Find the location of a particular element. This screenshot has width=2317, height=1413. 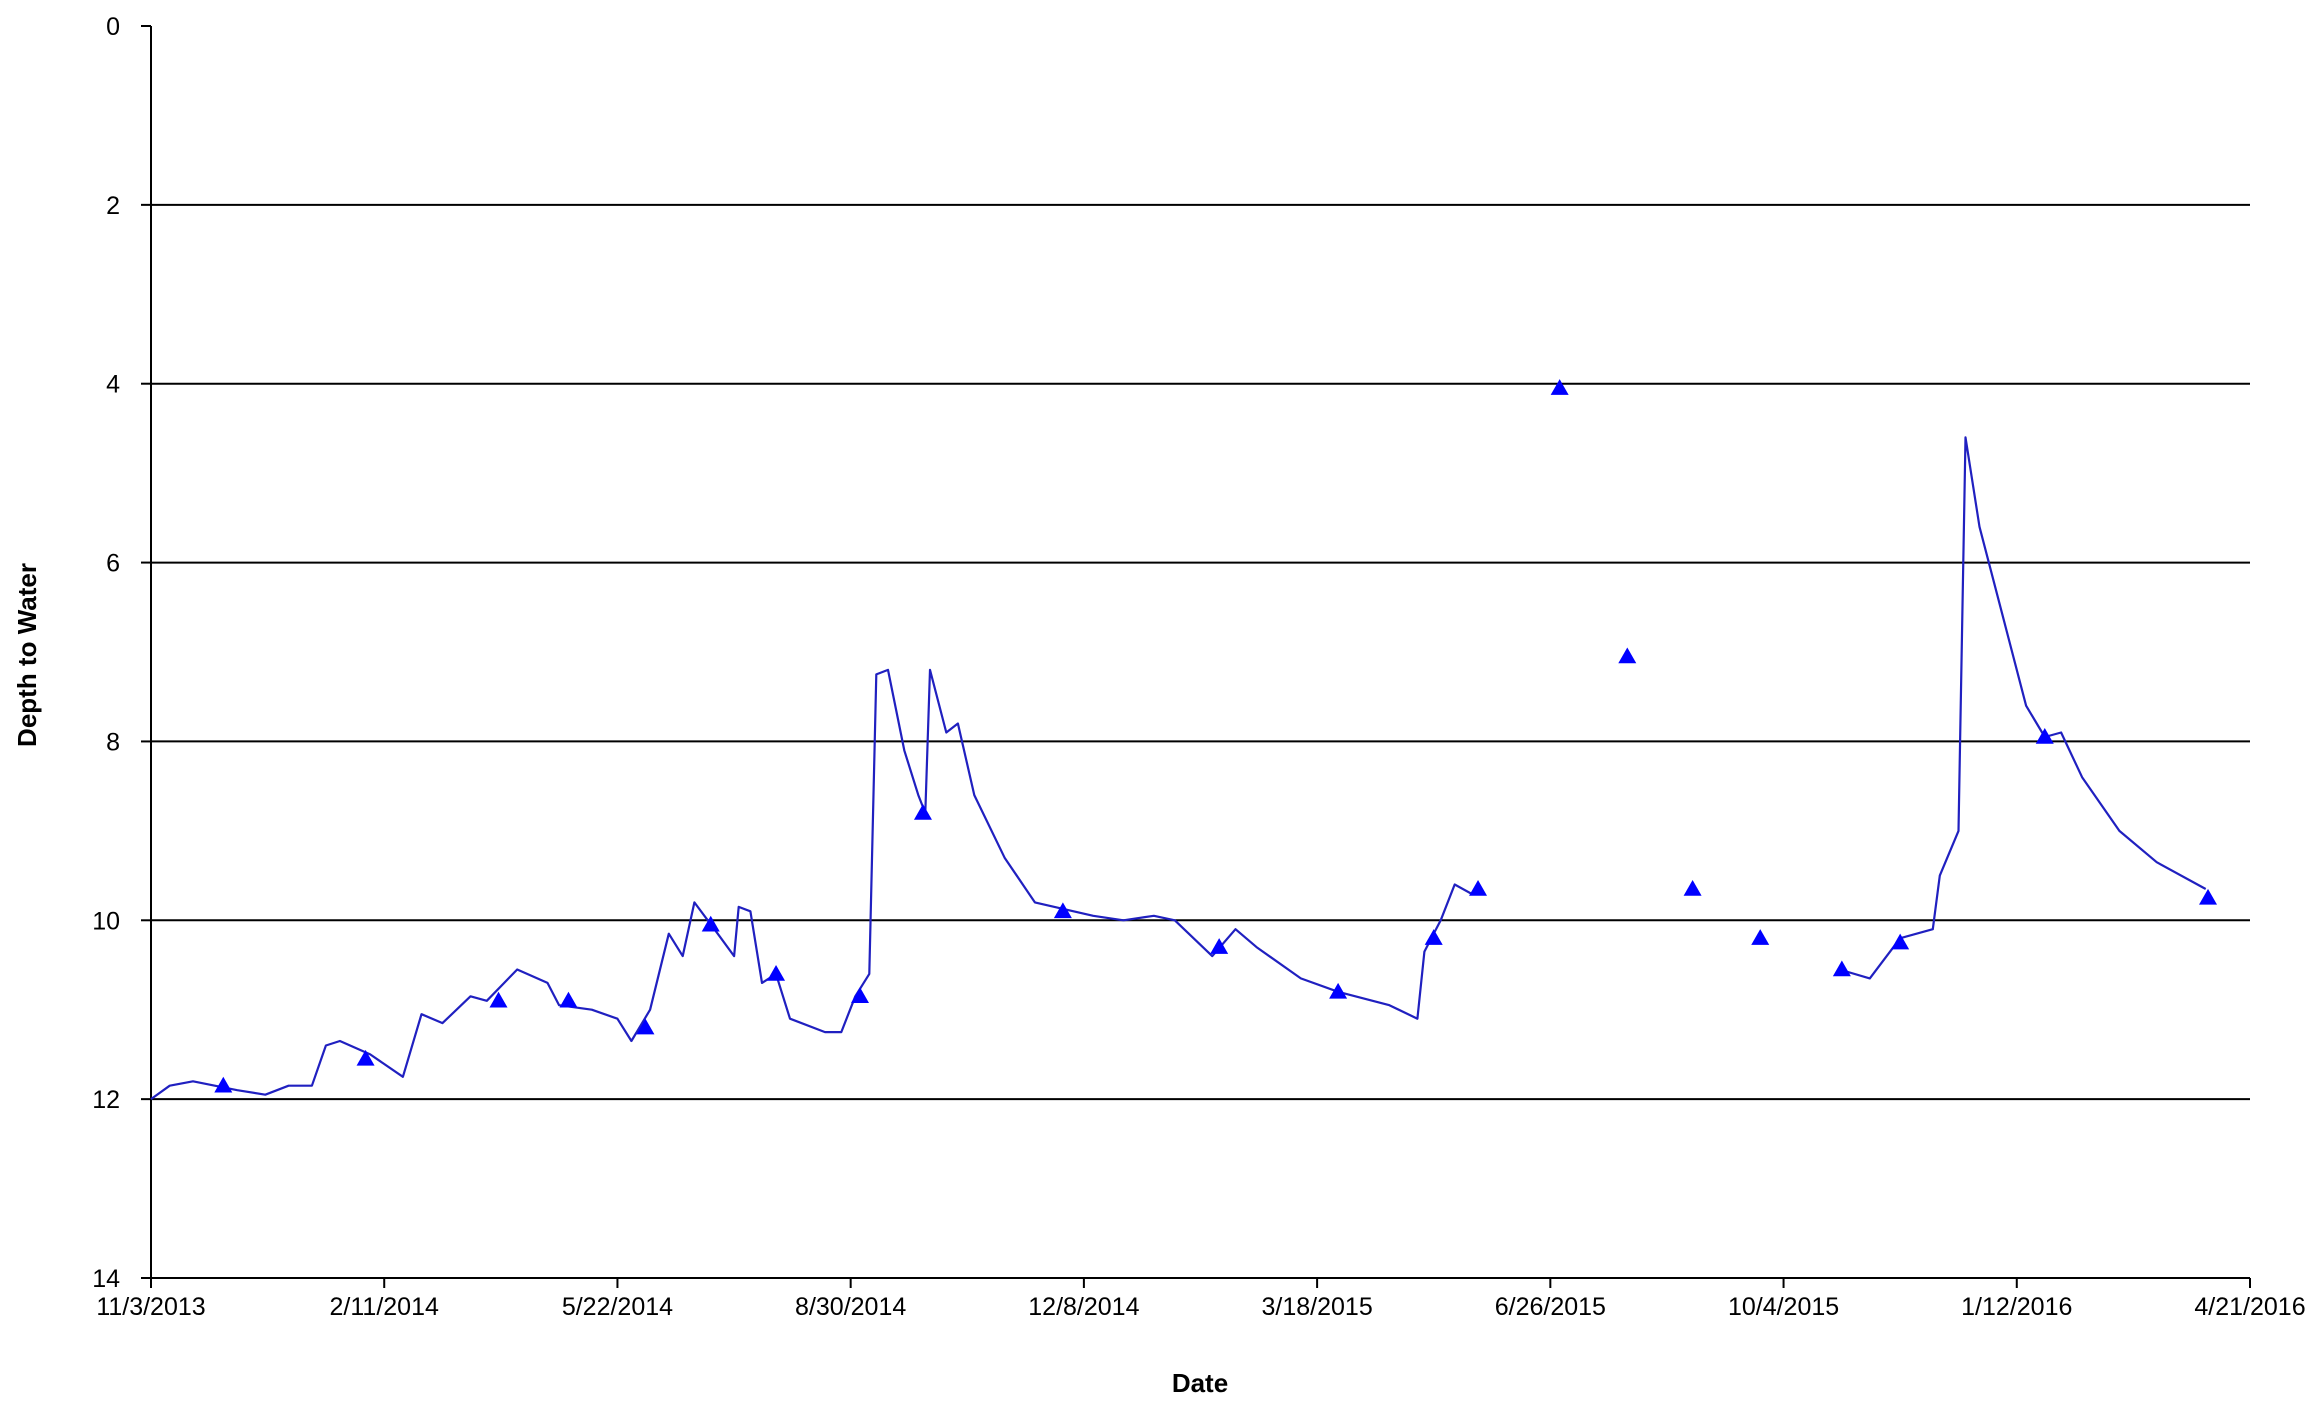

x-tick-label: 2/11/2014 is located at coordinates (384, 1307).